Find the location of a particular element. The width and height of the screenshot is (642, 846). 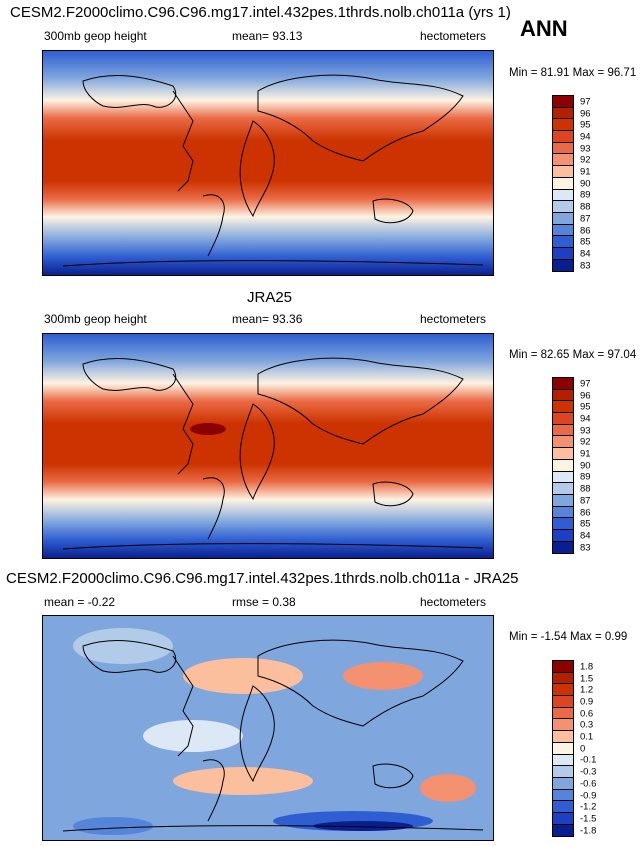

colorbar-level-label: -0.1 is located at coordinates (588, 760).